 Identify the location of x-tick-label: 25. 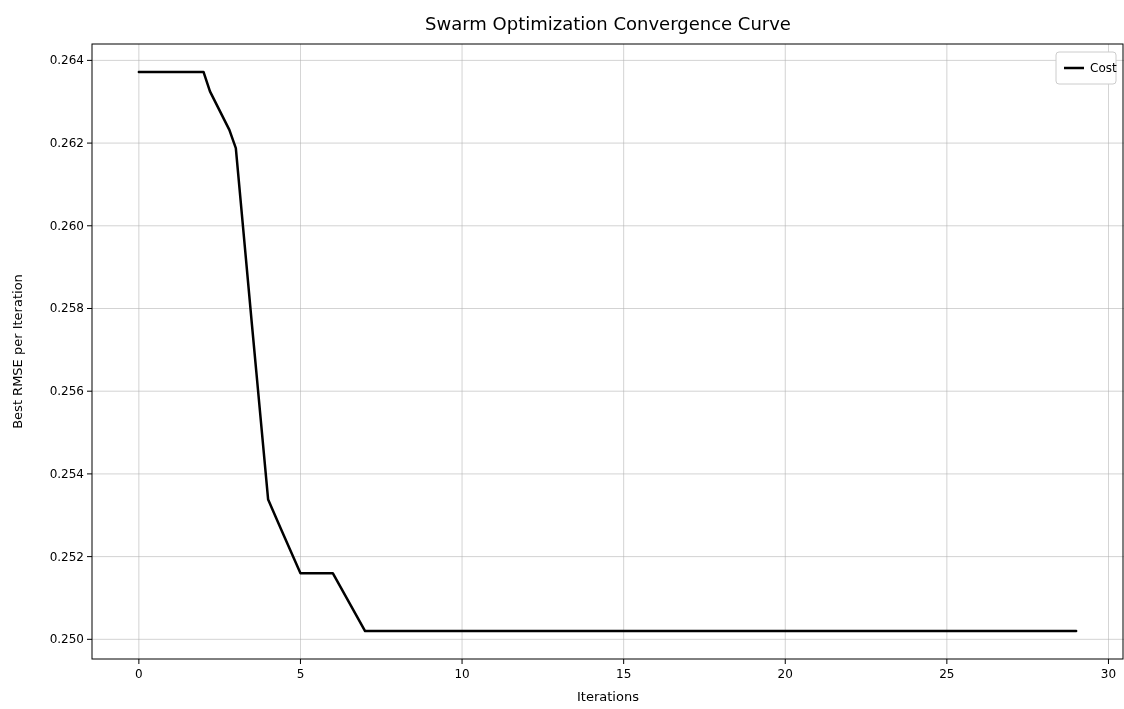
(947, 674).